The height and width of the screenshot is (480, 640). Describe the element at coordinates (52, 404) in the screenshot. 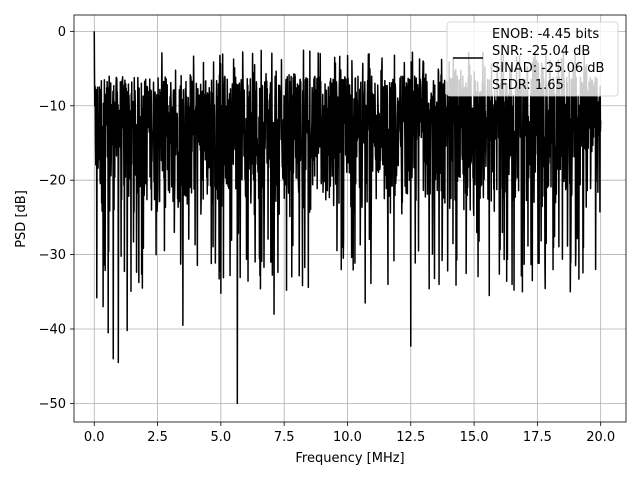

I see `y-tick-label: −50` at that location.